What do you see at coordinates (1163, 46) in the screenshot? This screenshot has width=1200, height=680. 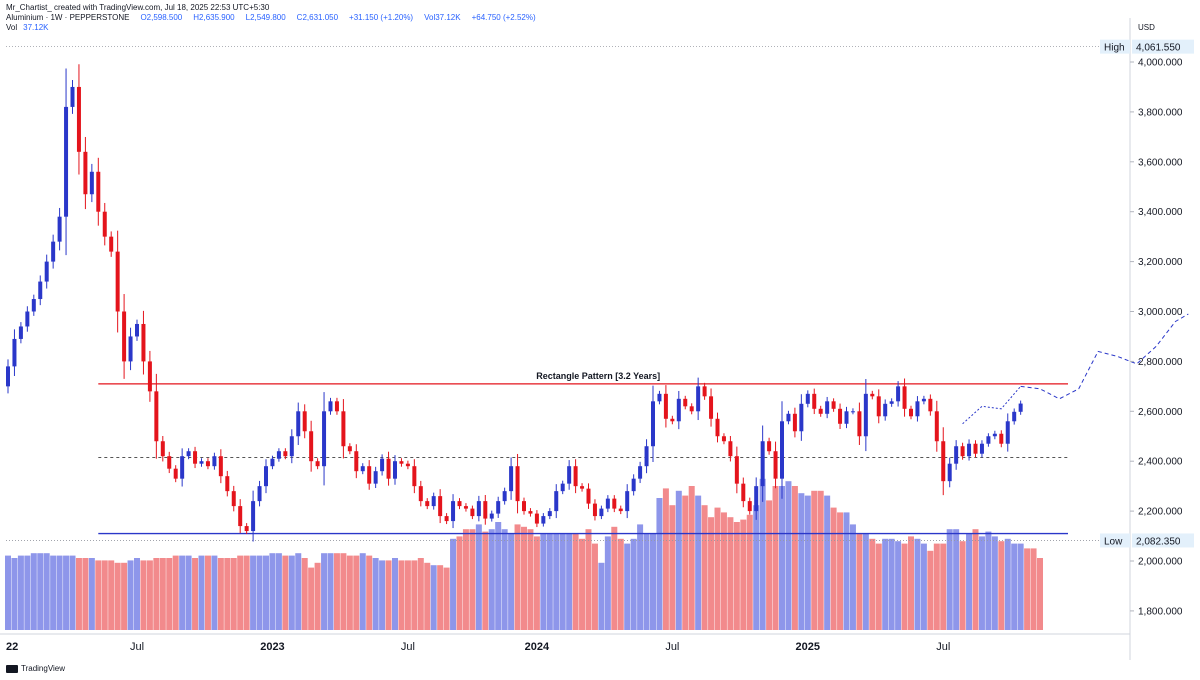 I see `high-value-bg` at bounding box center [1163, 46].